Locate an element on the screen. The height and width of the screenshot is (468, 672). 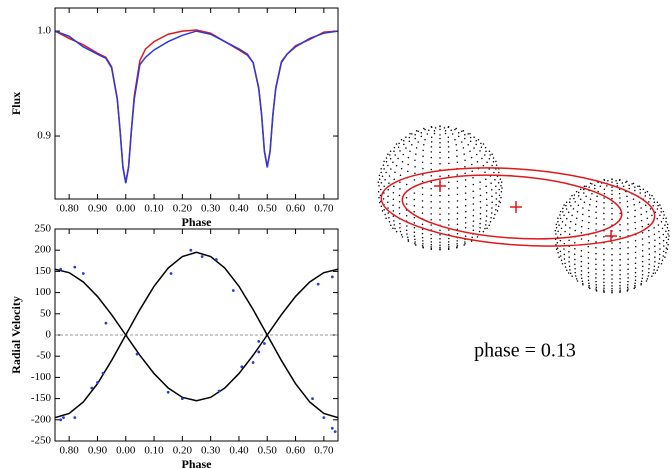
x-tick-label: 0.00 is located at coordinates (126, 209).